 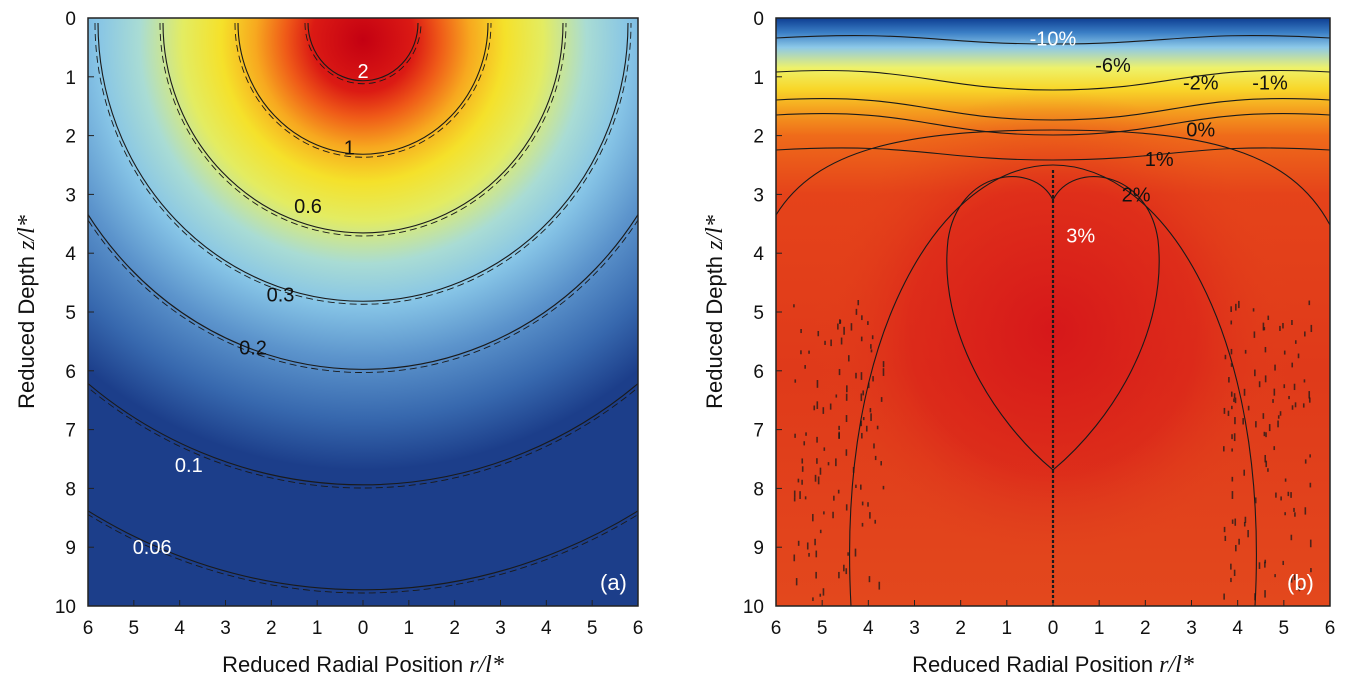 I want to click on panel-a-x-tick-label: 1, so click(x=409, y=628).